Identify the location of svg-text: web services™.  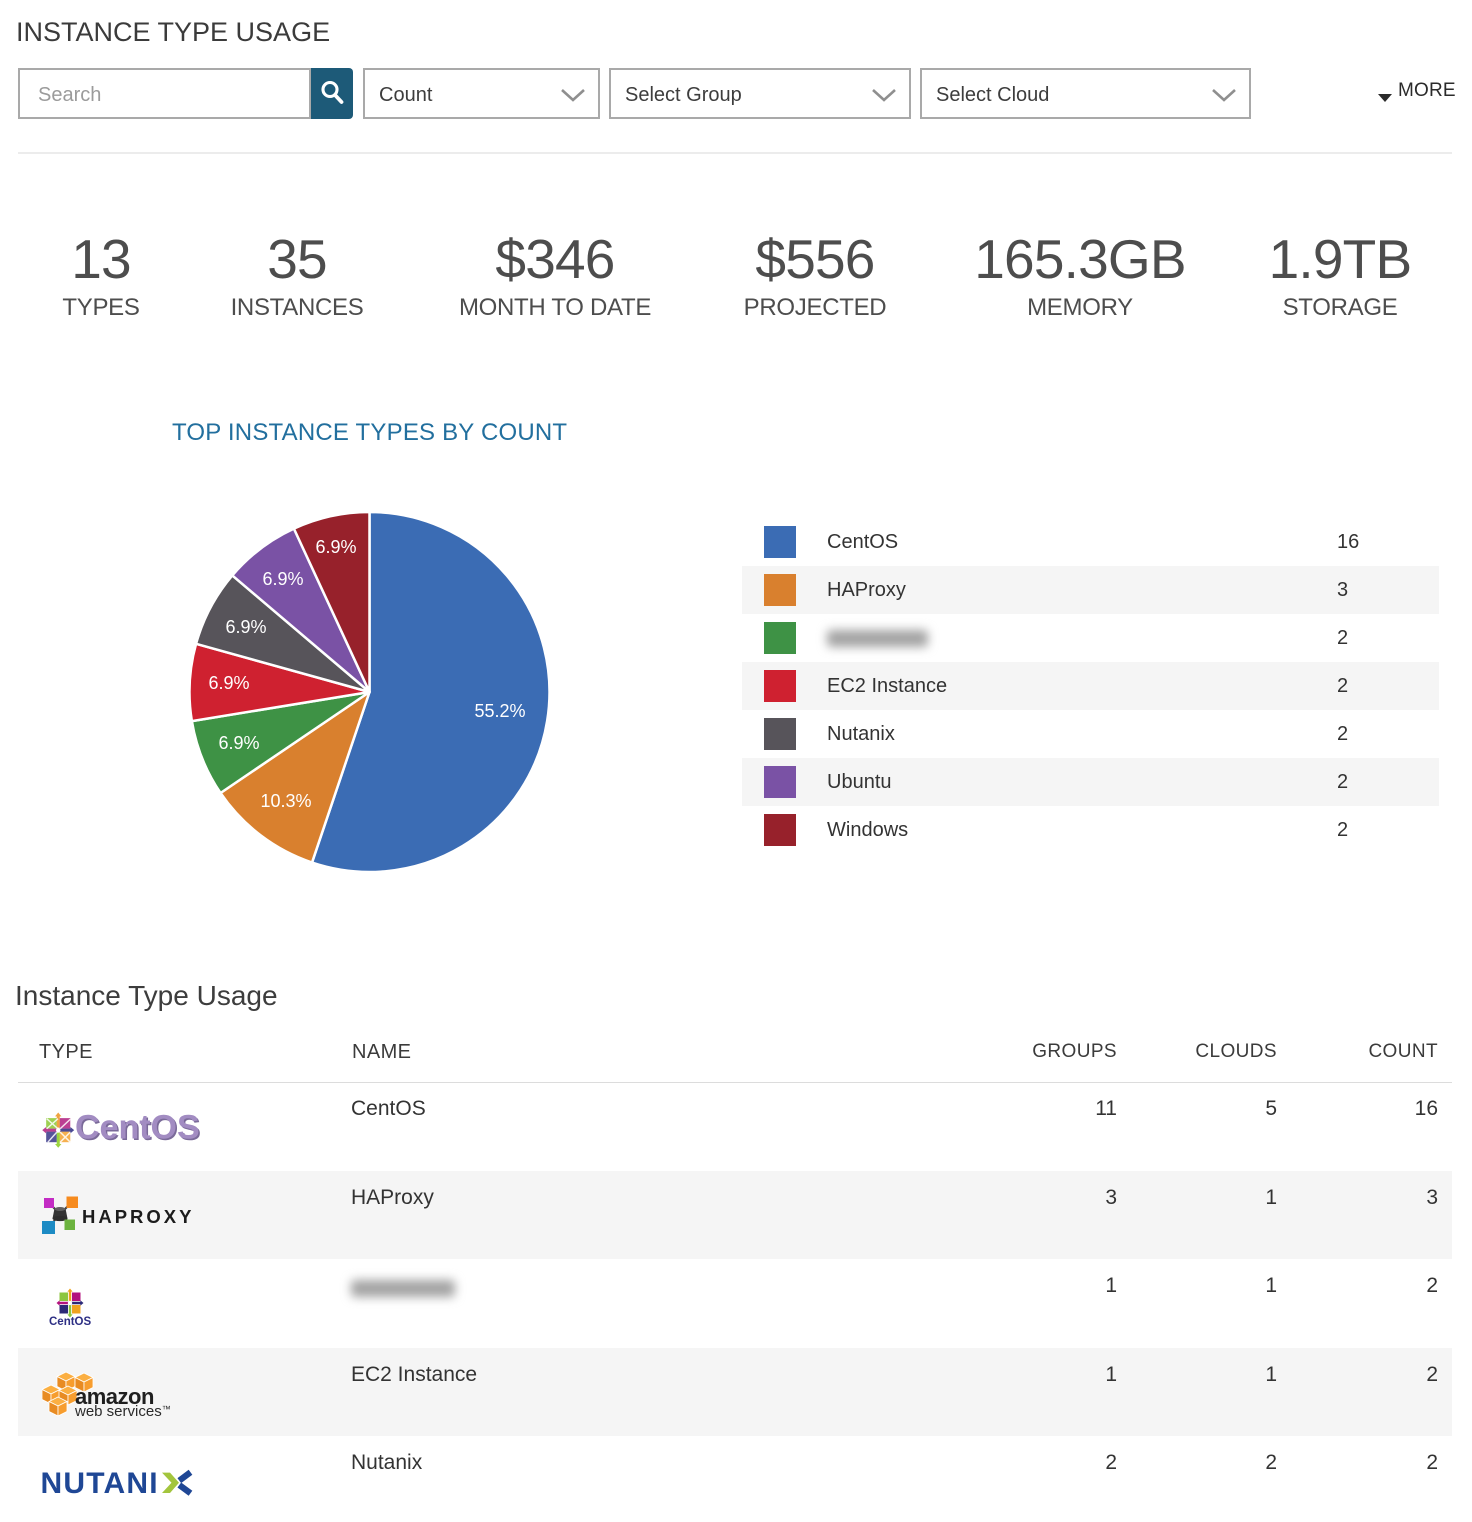
(122, 1411).